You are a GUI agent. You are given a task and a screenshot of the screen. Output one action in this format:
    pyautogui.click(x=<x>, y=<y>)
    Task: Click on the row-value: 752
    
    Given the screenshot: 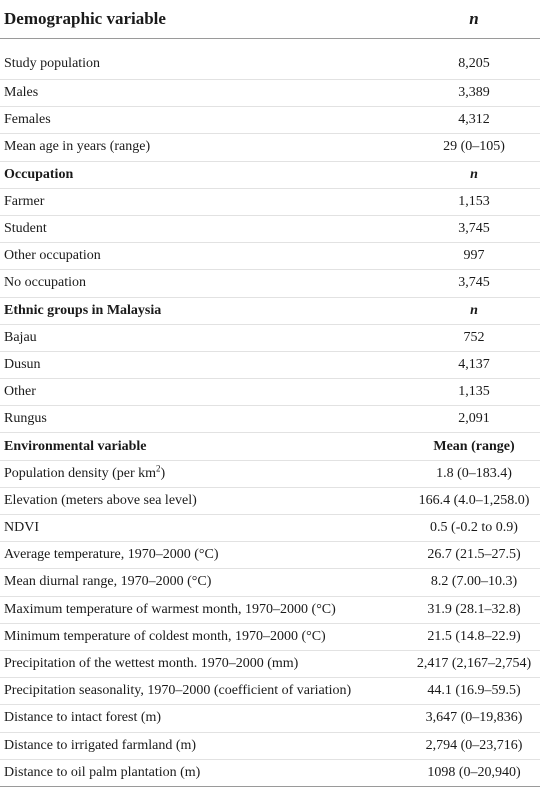 What is the action you would take?
    pyautogui.click(x=474, y=337)
    